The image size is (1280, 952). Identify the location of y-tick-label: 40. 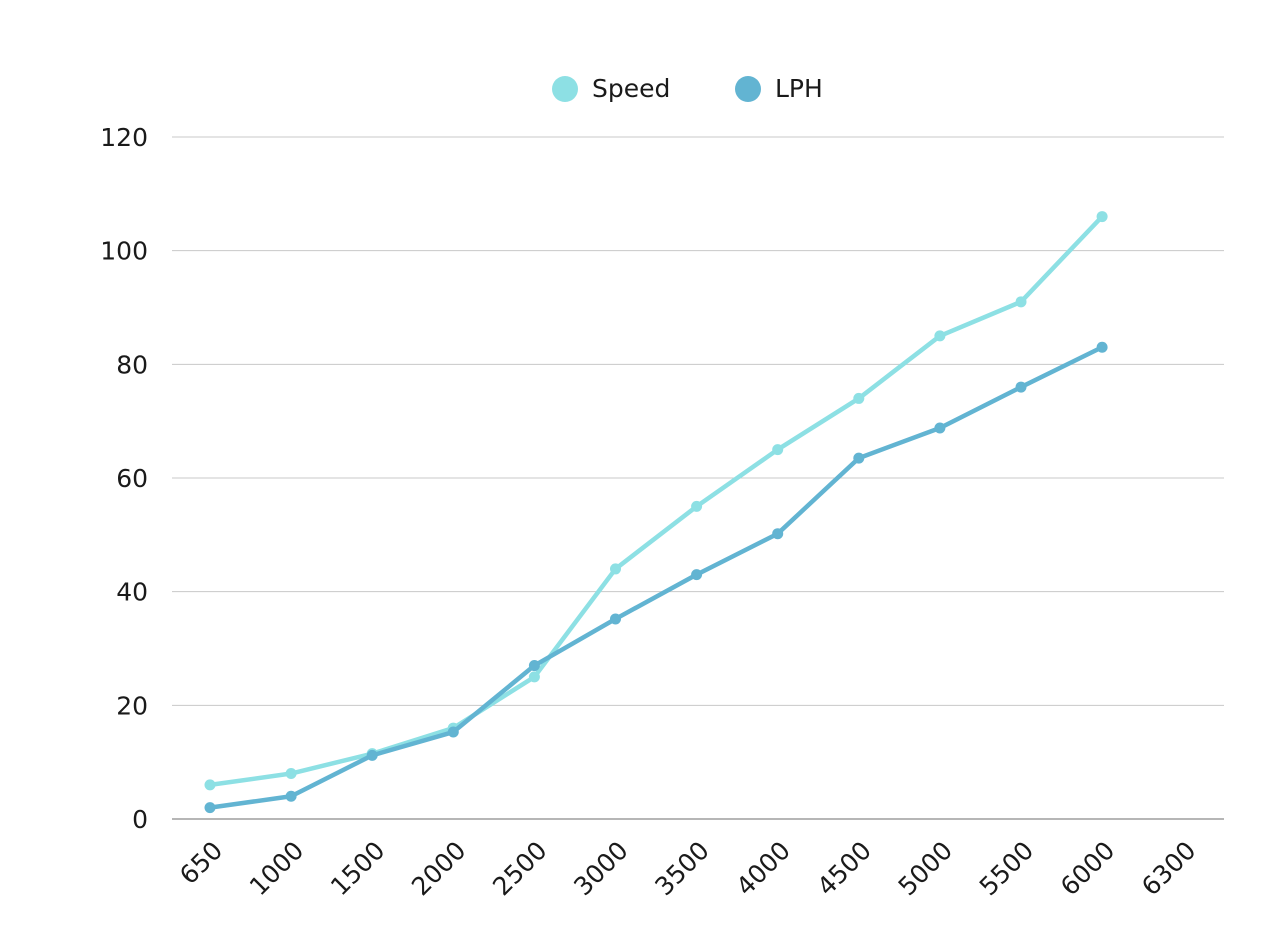
(132, 592).